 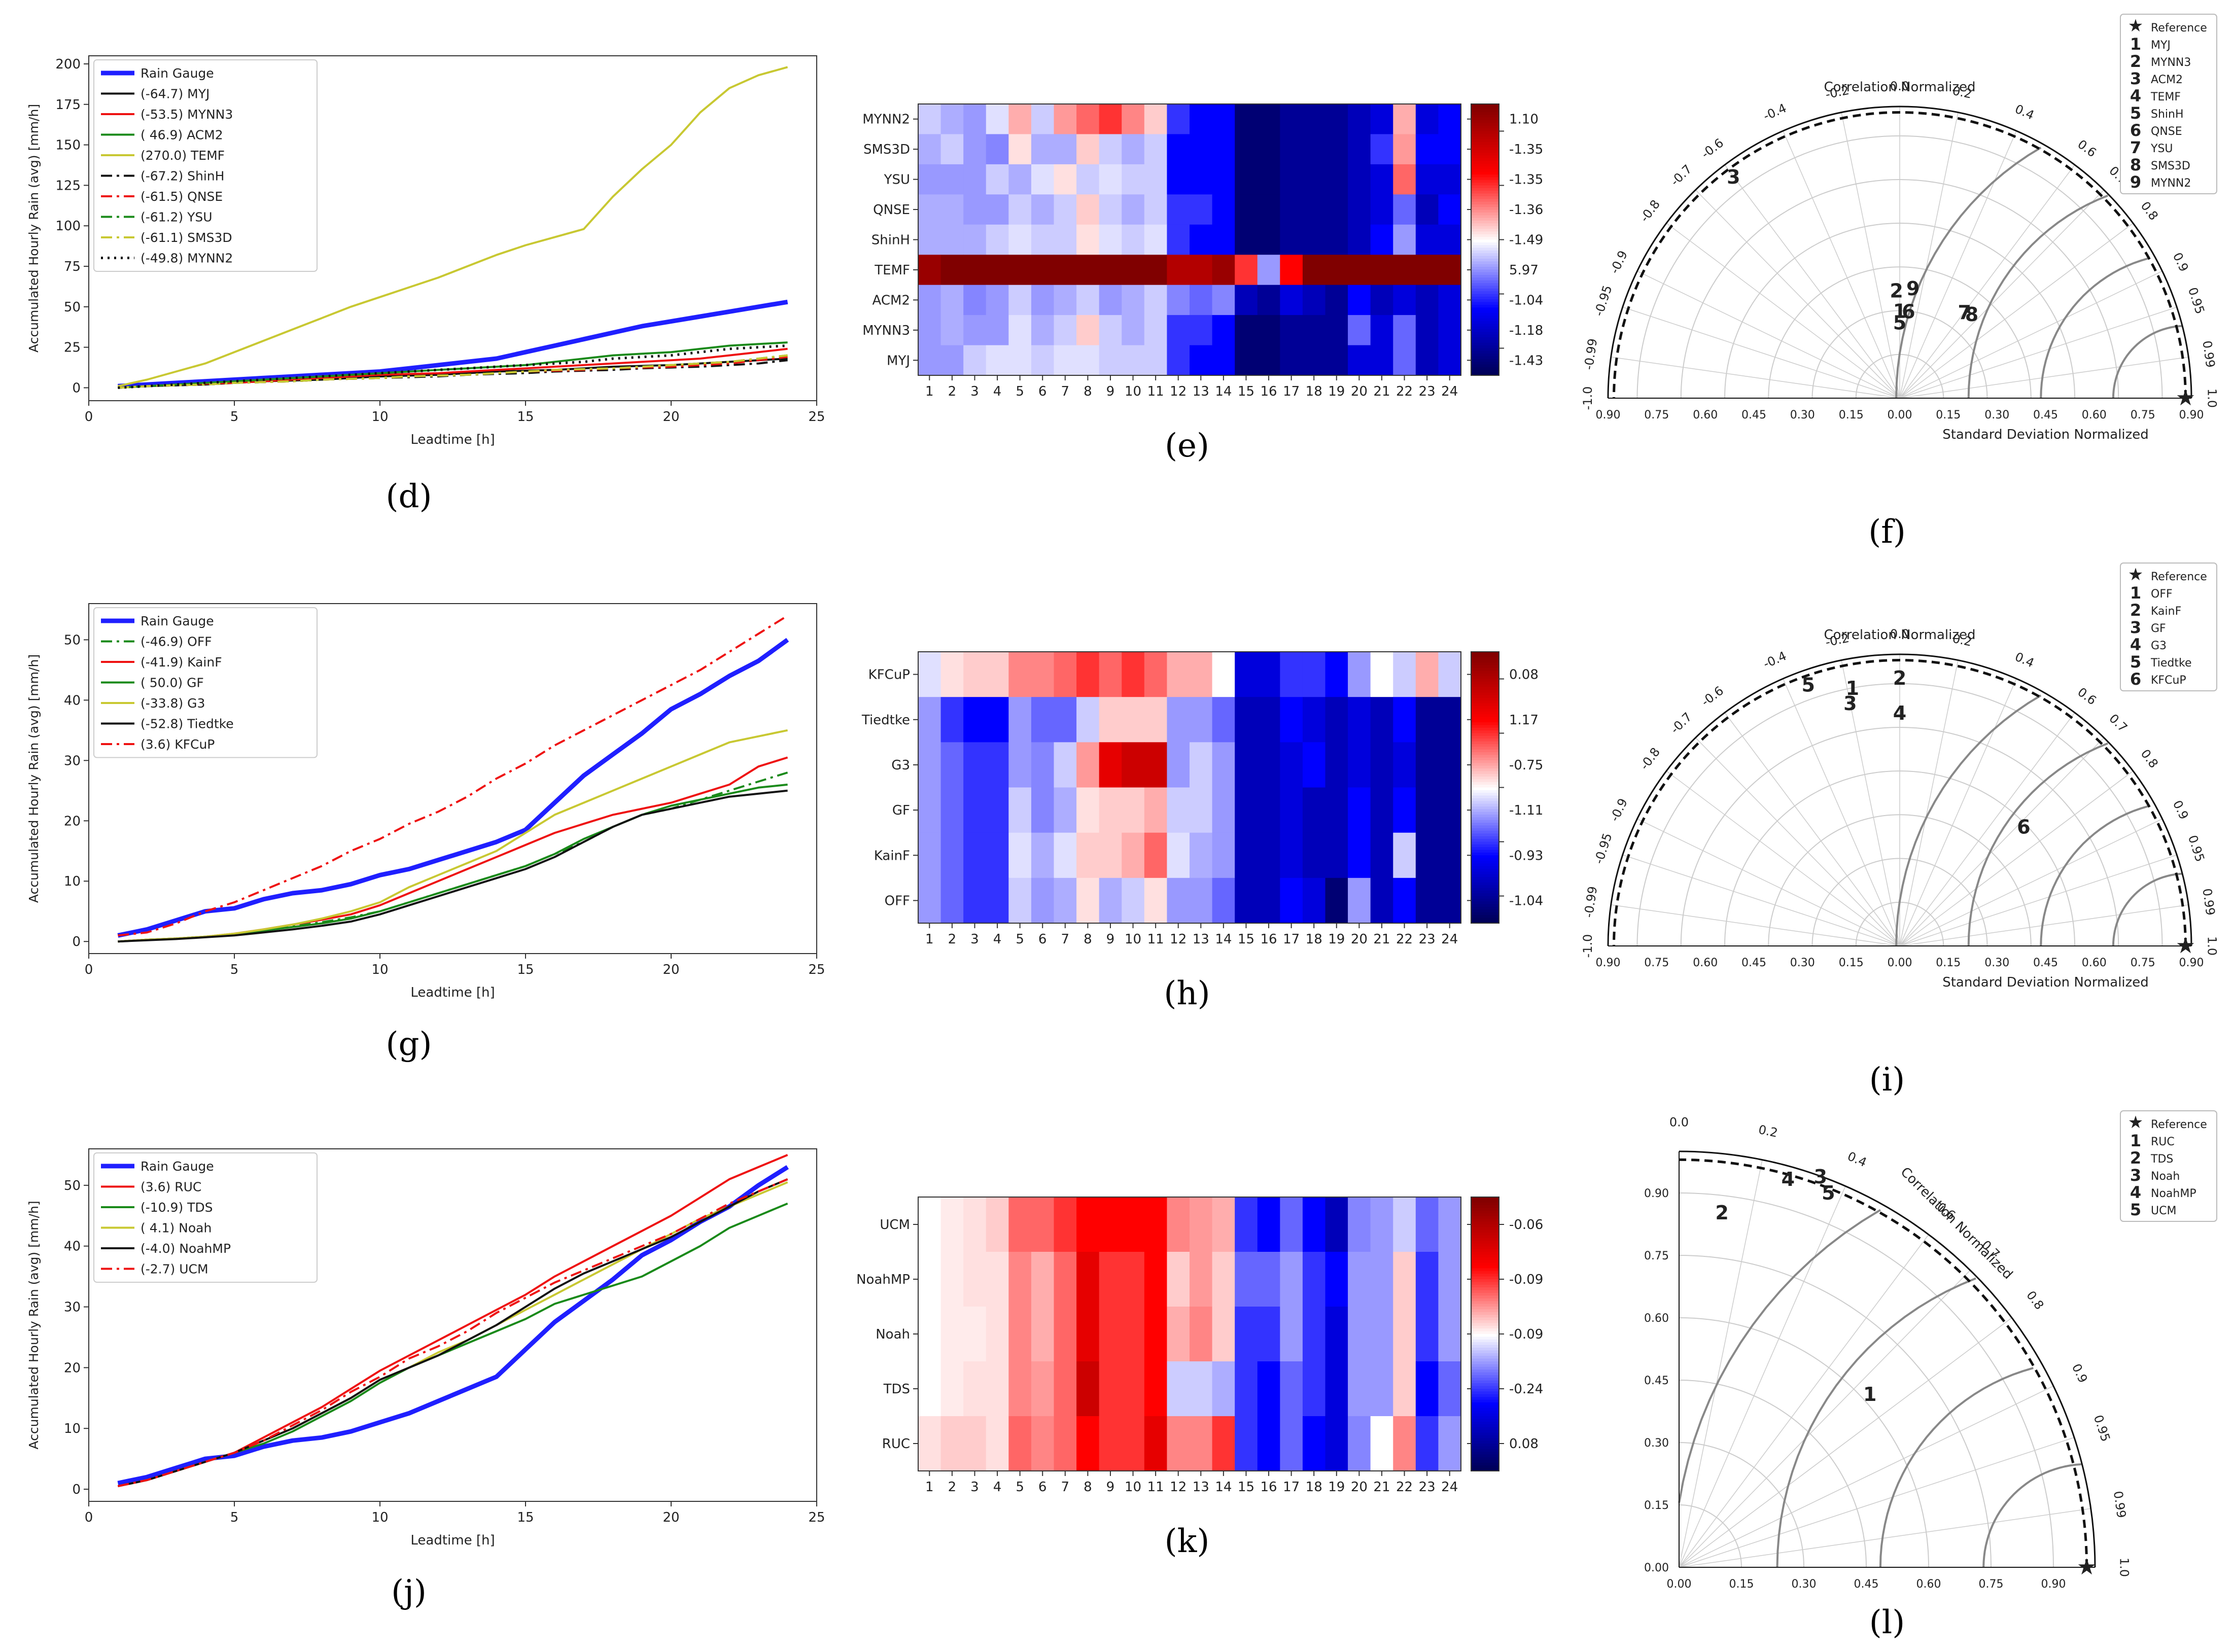 What do you see at coordinates (2180, 810) in the screenshot?
I see `correlation-label: 0.9` at bounding box center [2180, 810].